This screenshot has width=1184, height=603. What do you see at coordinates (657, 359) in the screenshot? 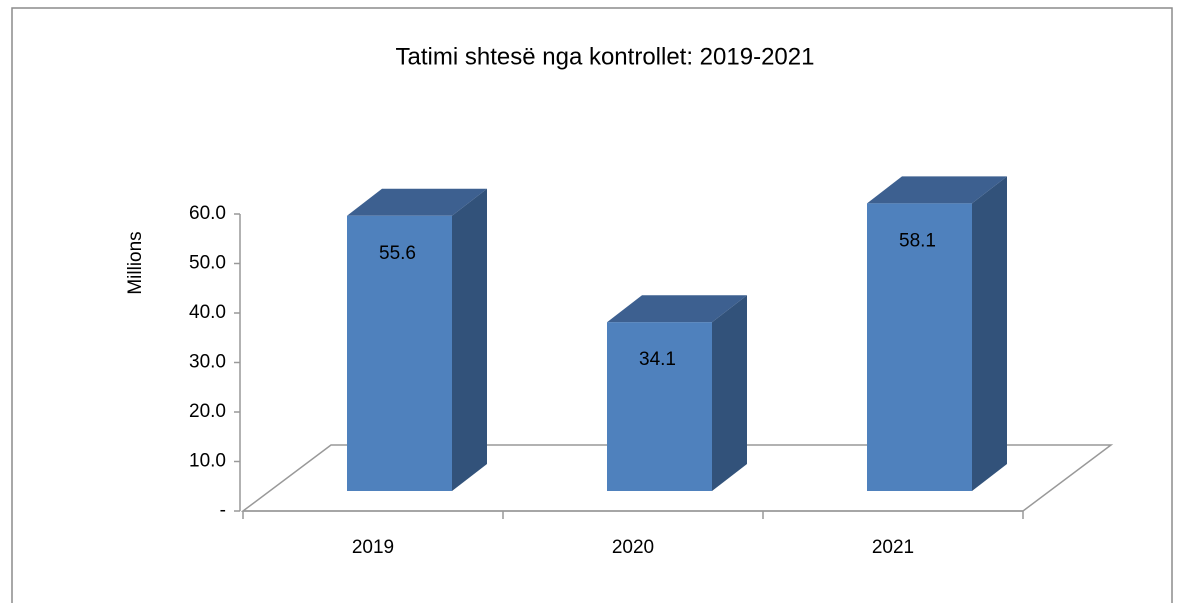
I see `data-label: 34.1` at bounding box center [657, 359].